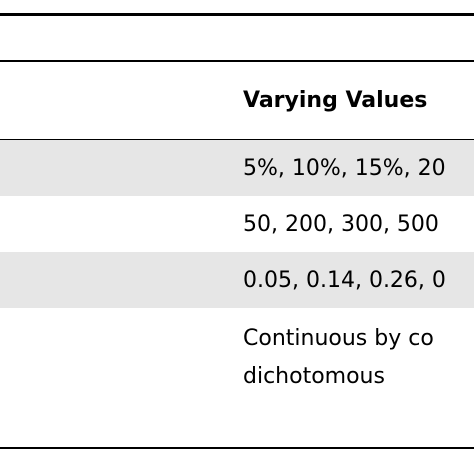  Describe the element at coordinates (335, 100) in the screenshot. I see `column-header: Varying Values` at that location.